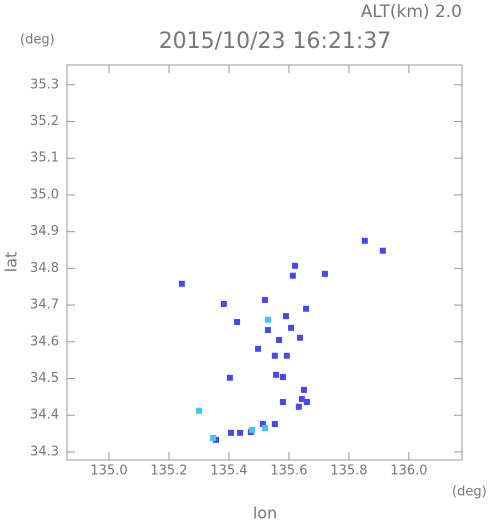 The height and width of the screenshot is (521, 491). Describe the element at coordinates (44, 415) in the screenshot. I see `y-tick-label: 34.4` at that location.